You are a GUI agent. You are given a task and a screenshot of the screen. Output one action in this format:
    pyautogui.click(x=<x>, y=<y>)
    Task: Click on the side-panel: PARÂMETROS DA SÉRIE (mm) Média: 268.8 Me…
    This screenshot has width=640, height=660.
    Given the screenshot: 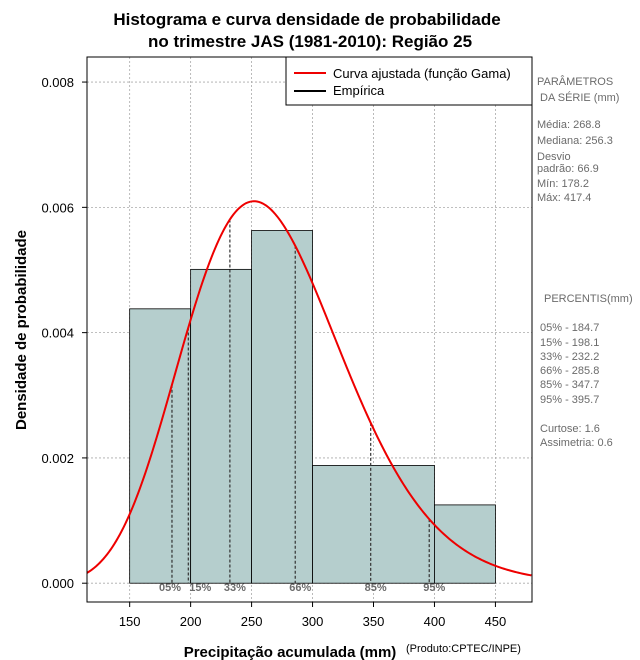 What is the action you would take?
    pyautogui.click(x=585, y=262)
    